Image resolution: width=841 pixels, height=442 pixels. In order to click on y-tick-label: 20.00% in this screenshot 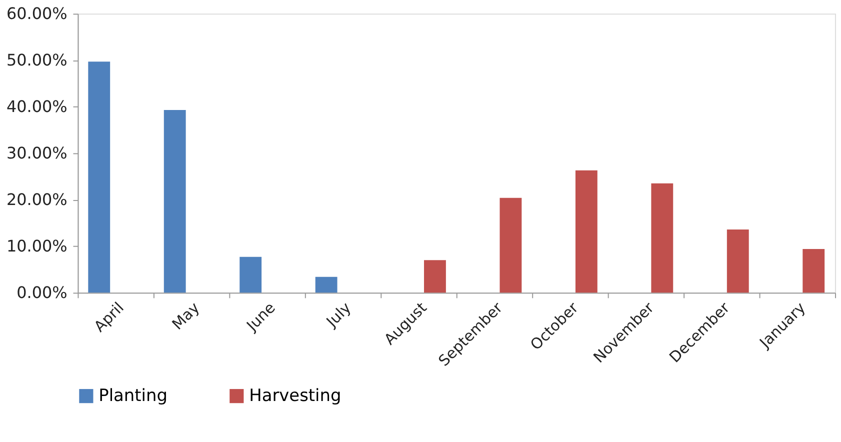, I will do `click(37, 200)`.